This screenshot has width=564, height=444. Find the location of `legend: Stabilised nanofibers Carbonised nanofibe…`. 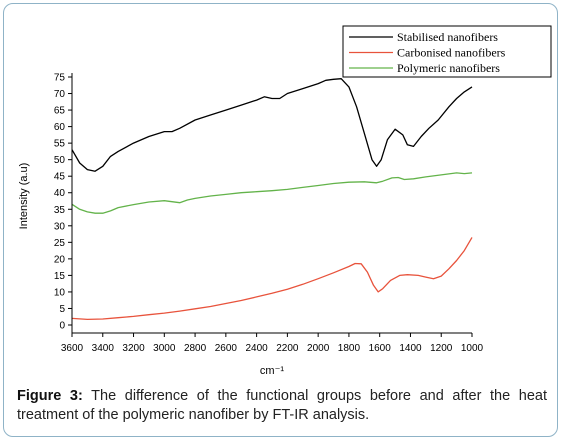

legend: Stabilised nanofibers Carbonised nanofibe… is located at coordinates (447, 51).